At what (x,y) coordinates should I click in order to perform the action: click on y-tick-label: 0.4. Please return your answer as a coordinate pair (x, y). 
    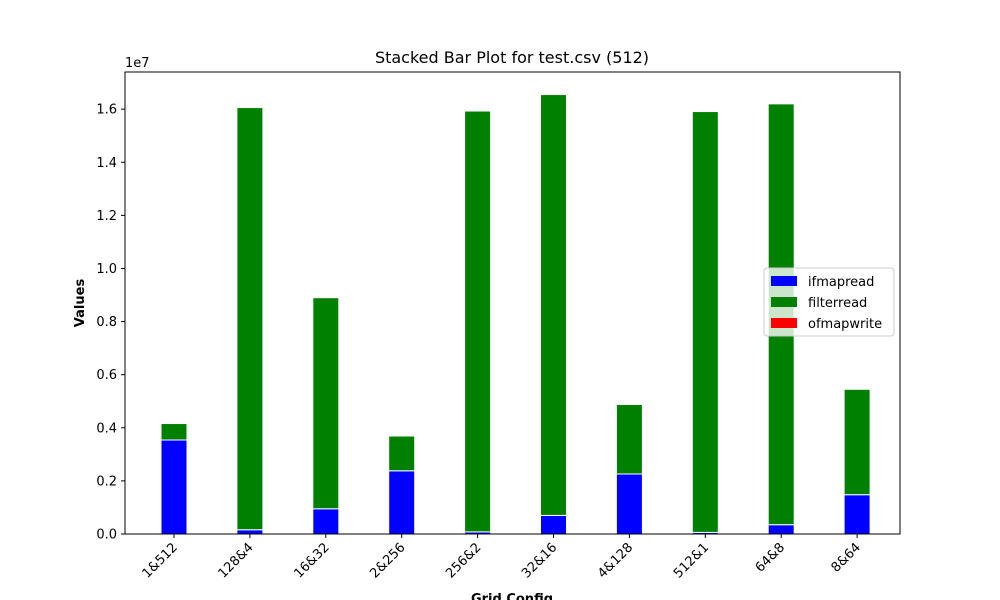
    Looking at the image, I should click on (106, 428).